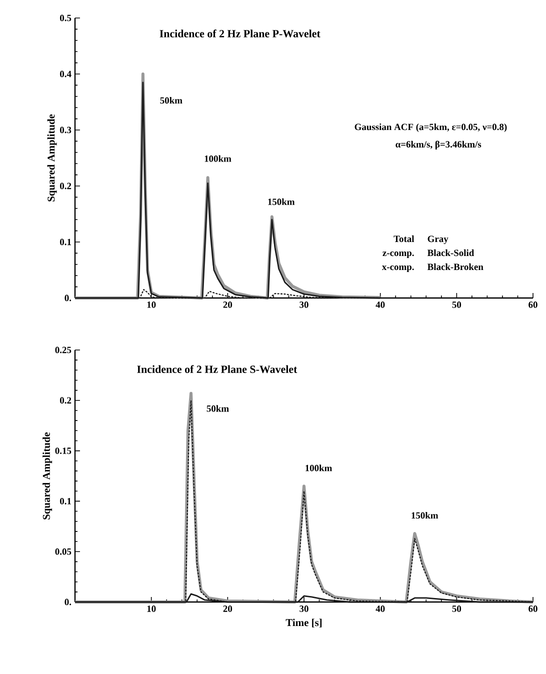 Image resolution: width=546 pixels, height=674 pixels. I want to click on annotation: Gaussian ACF (a=5km, ε=0.05, ν=0.8), so click(430, 127).